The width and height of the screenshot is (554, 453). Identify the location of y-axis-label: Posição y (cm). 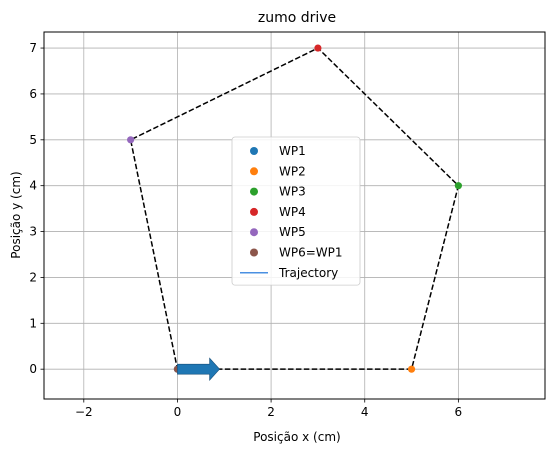
(16, 214).